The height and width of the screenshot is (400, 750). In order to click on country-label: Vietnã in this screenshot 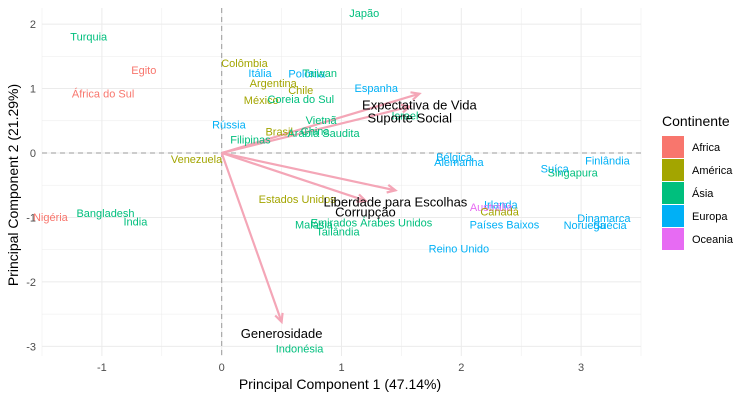, I will do `click(322, 121)`.